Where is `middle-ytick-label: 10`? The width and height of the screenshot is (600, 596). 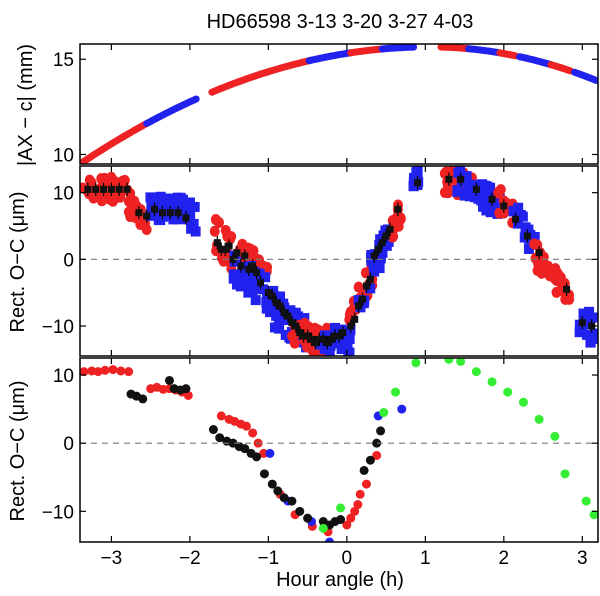 middle-ytick-label: 10 is located at coordinates (63, 194).